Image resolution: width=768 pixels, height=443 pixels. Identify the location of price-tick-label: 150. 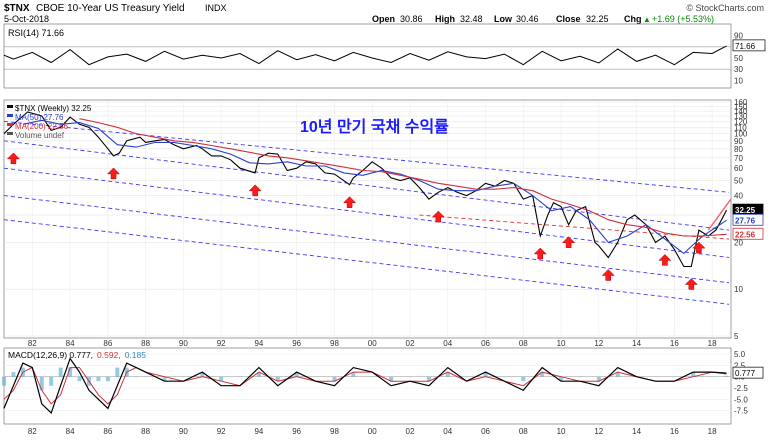
(741, 106).